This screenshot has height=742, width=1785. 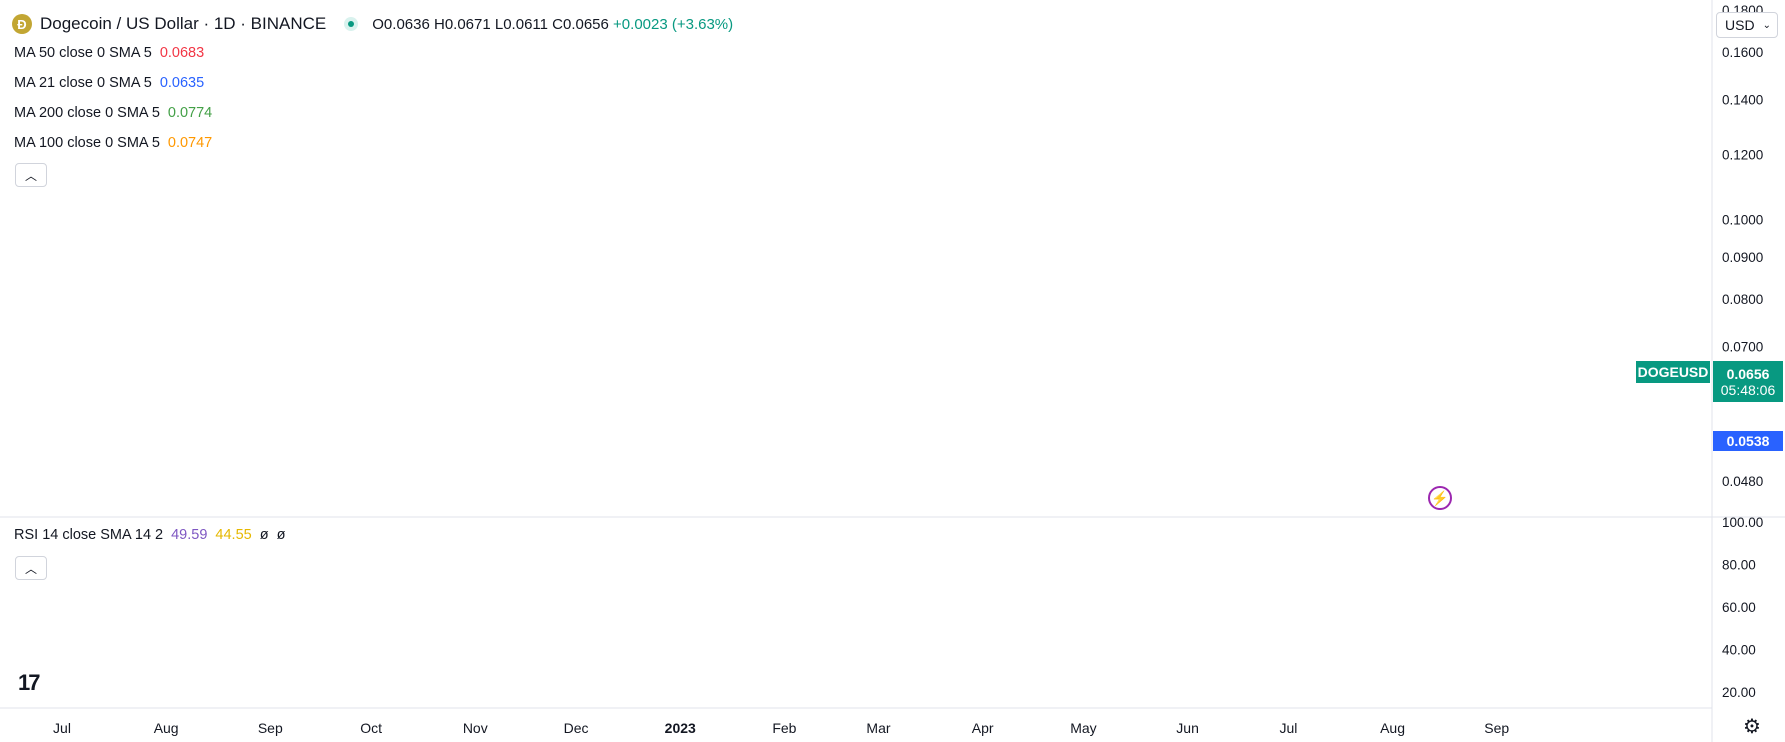 I want to click on time-tick-label: Nov, so click(x=475, y=728).